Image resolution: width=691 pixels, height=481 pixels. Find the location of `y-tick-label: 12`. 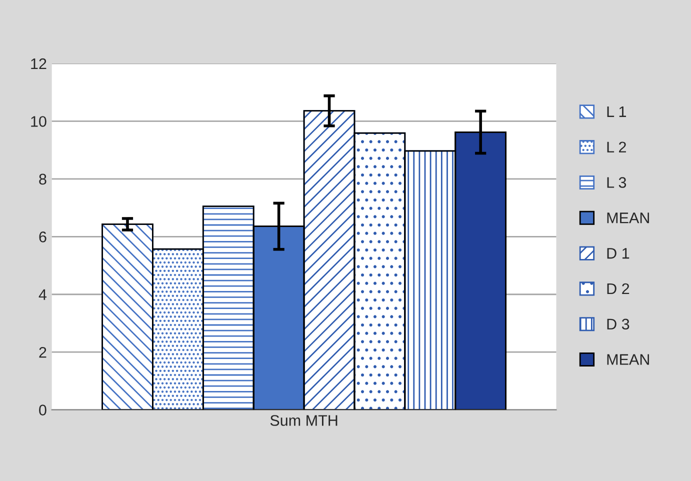

y-tick-label: 12 is located at coordinates (38, 64).